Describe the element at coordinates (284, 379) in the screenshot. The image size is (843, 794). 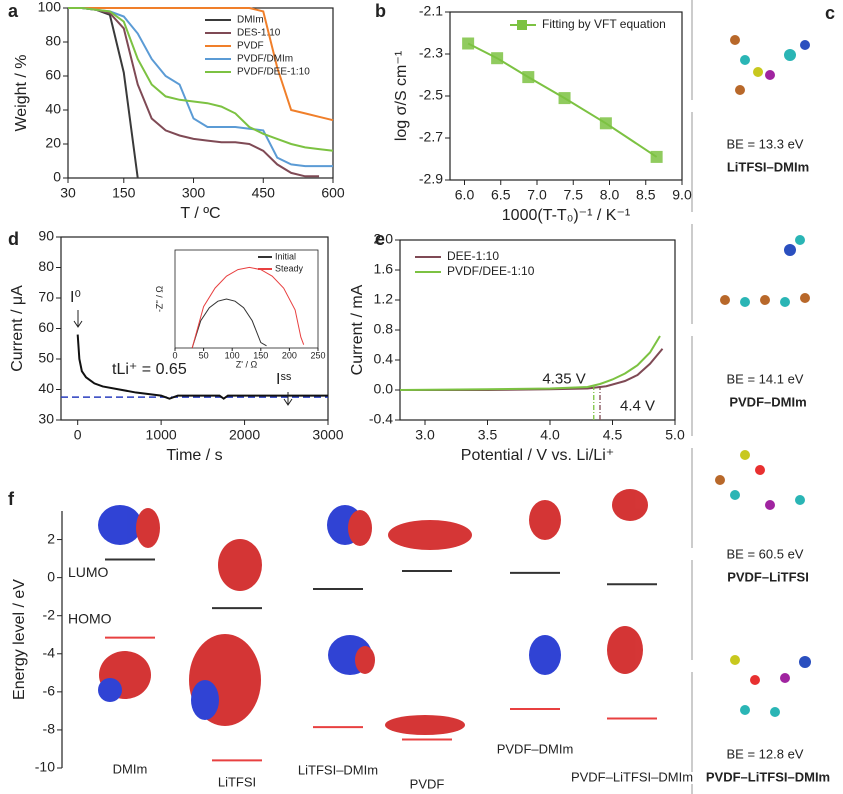
I see `annotation: Iˢˢ` at that location.